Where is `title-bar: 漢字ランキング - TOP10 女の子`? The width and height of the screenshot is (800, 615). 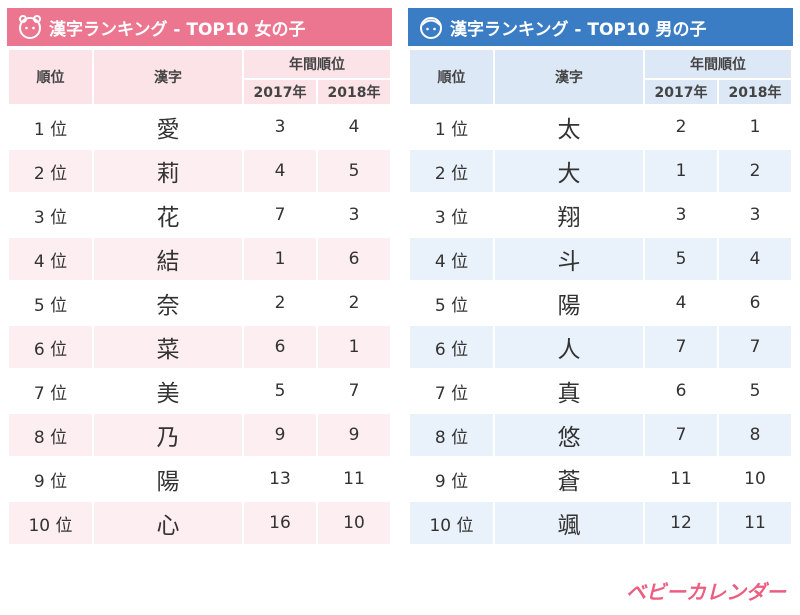
title-bar: 漢字ランキング - TOP10 女の子 is located at coordinates (199, 27).